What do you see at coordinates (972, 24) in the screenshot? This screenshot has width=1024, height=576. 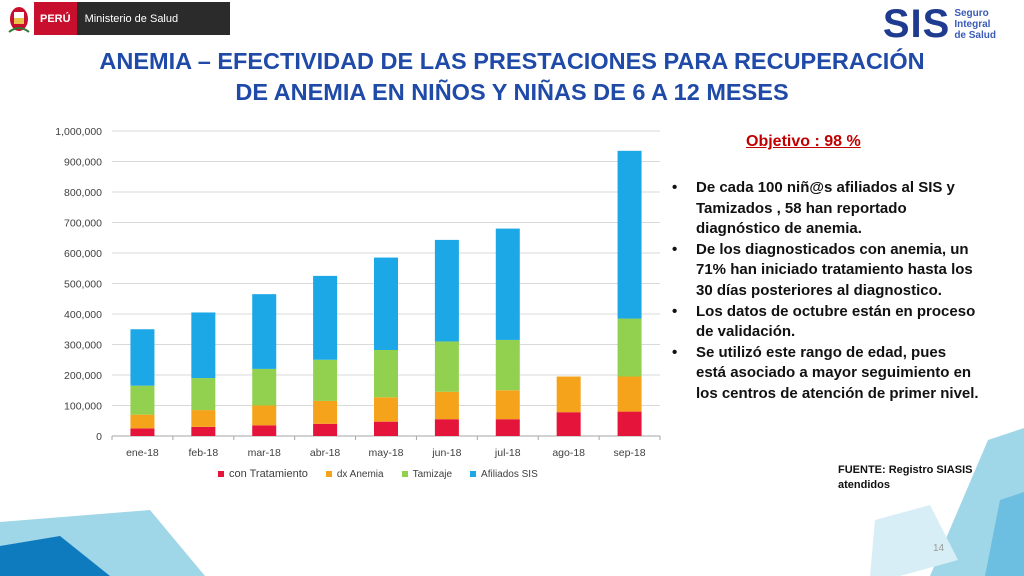 I see `sis-name-line2: Integral` at bounding box center [972, 24].